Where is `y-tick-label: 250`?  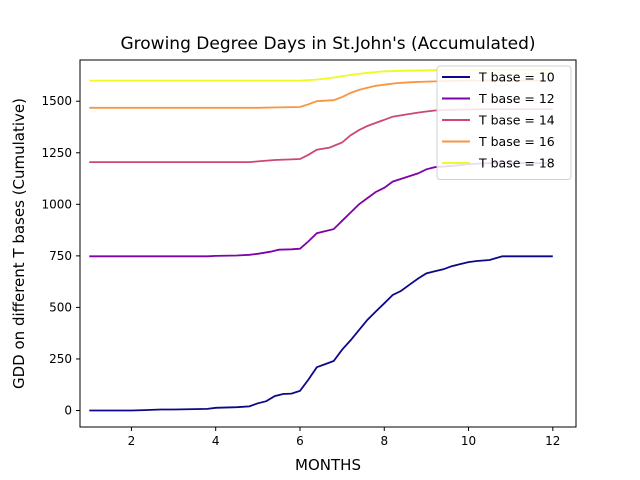 y-tick-label: 250 is located at coordinates (60, 359).